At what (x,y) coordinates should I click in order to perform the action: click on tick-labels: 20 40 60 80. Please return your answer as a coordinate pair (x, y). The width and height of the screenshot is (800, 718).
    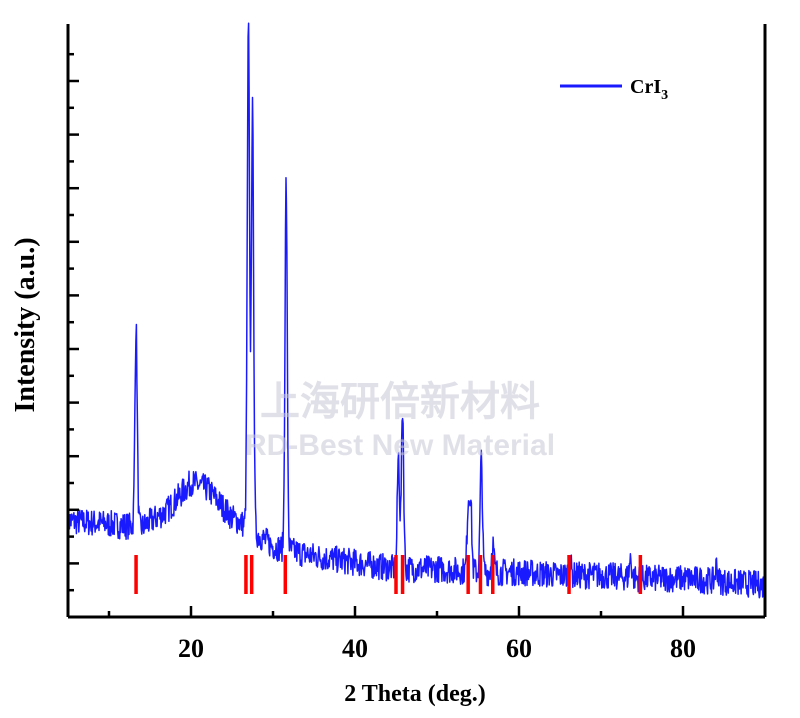
    Looking at the image, I should click on (437, 648).